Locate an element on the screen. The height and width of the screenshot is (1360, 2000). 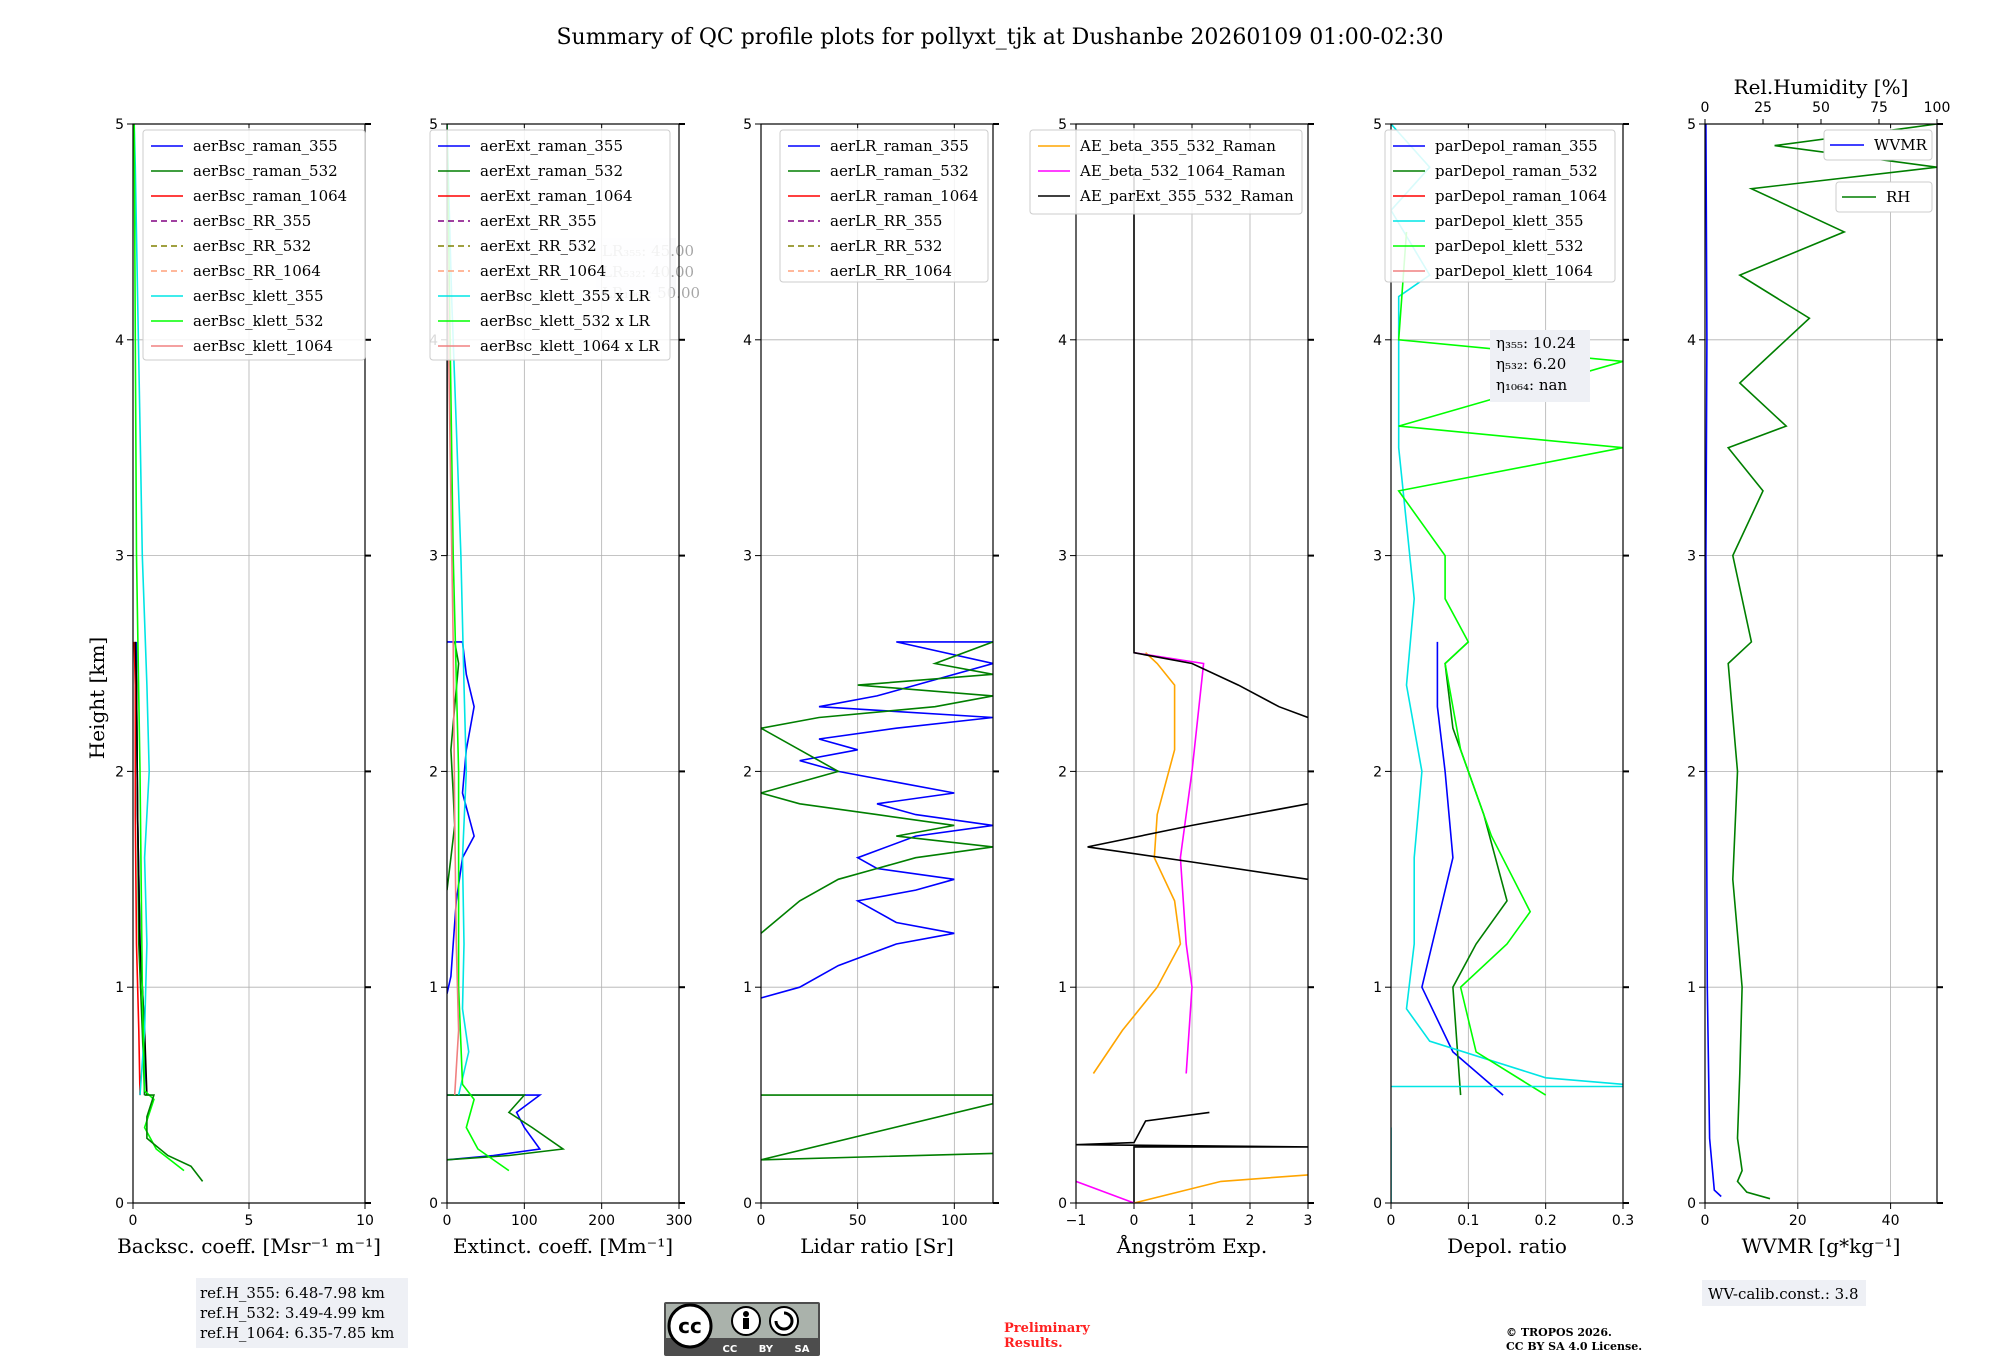
y-tick-label: 3 is located at coordinates (1062, 557).